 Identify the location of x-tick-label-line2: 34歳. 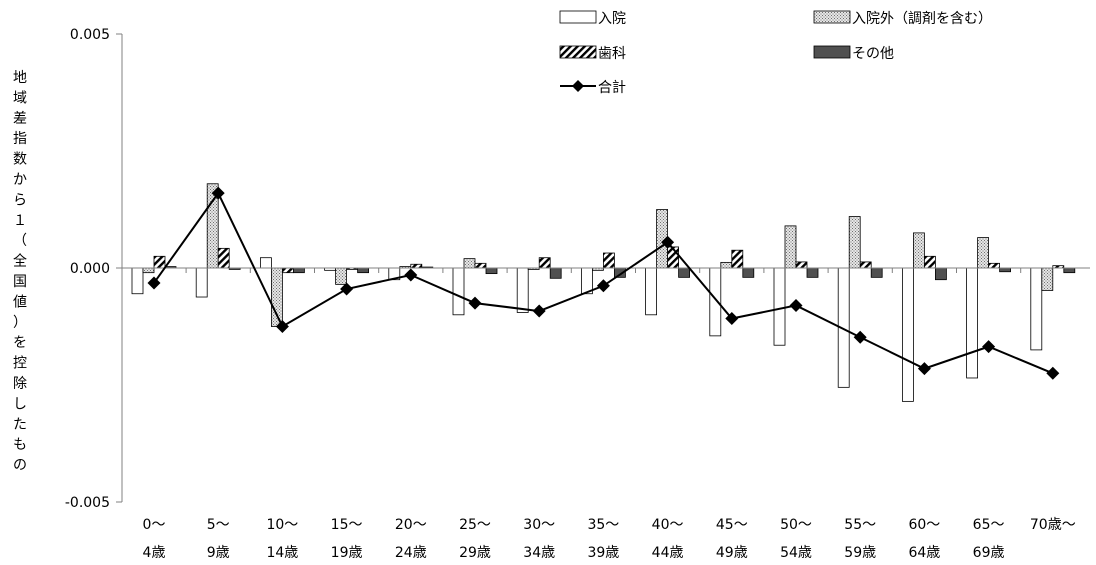
(539, 553).